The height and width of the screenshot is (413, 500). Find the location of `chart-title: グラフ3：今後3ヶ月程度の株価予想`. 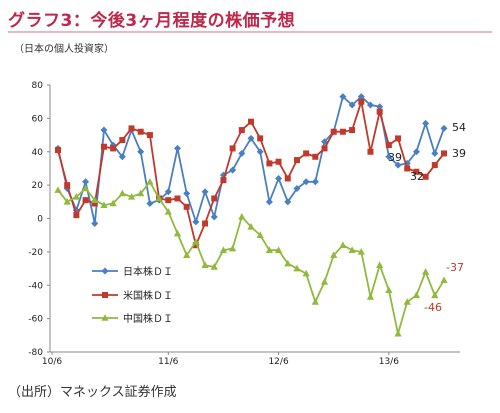

chart-title: グラフ3：今後3ヶ月程度の株価予想 is located at coordinates (152, 21).